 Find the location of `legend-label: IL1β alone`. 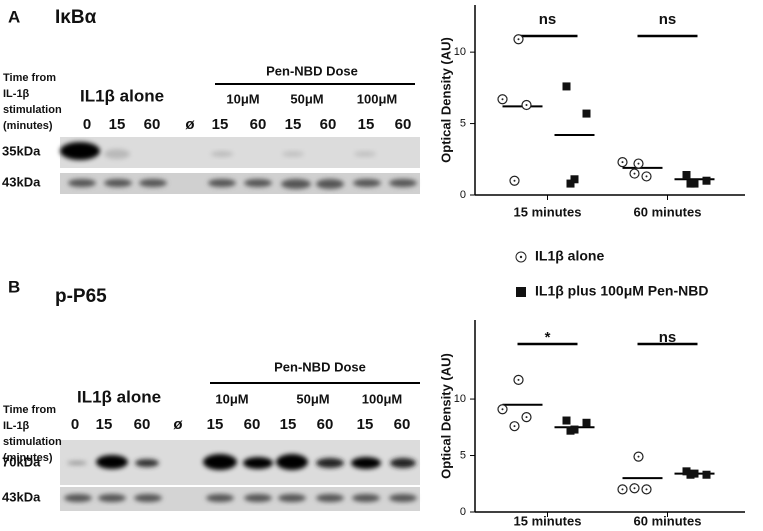

legend-label: IL1β alone is located at coordinates (569, 256).